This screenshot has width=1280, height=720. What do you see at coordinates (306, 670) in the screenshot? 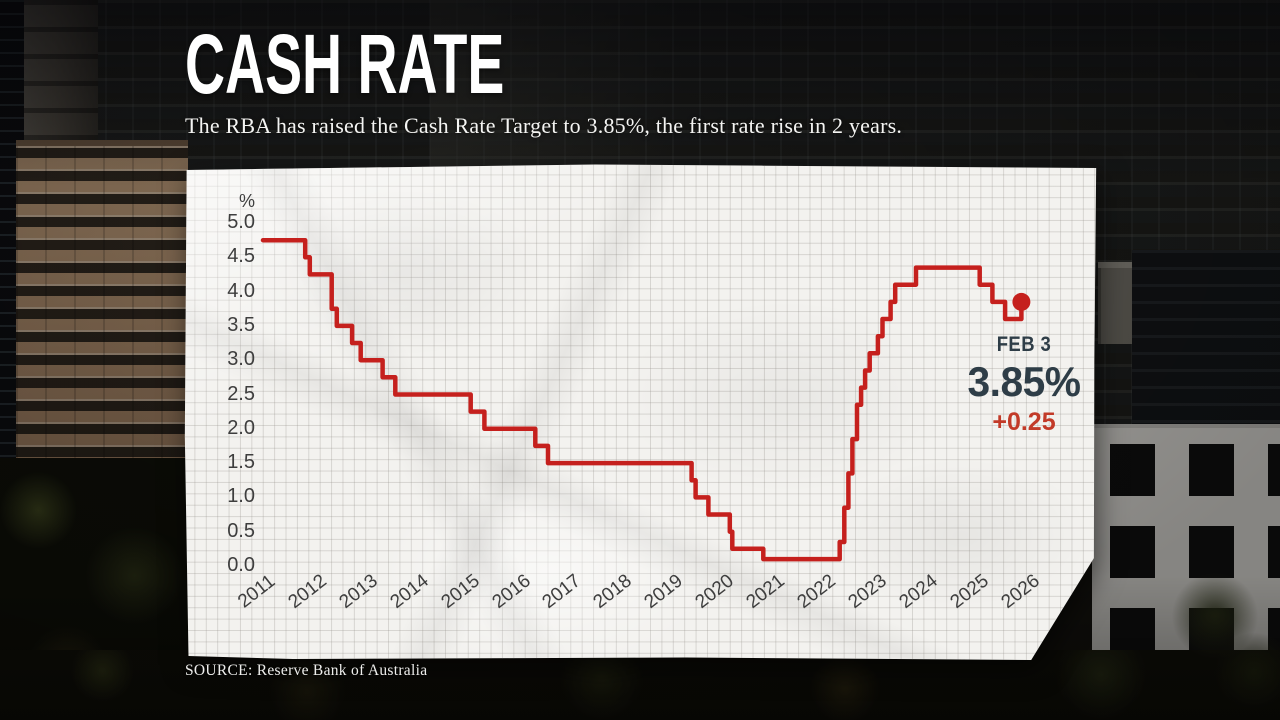
I see `source-credit: SOURCE: Reserve Bank of Australia` at bounding box center [306, 670].